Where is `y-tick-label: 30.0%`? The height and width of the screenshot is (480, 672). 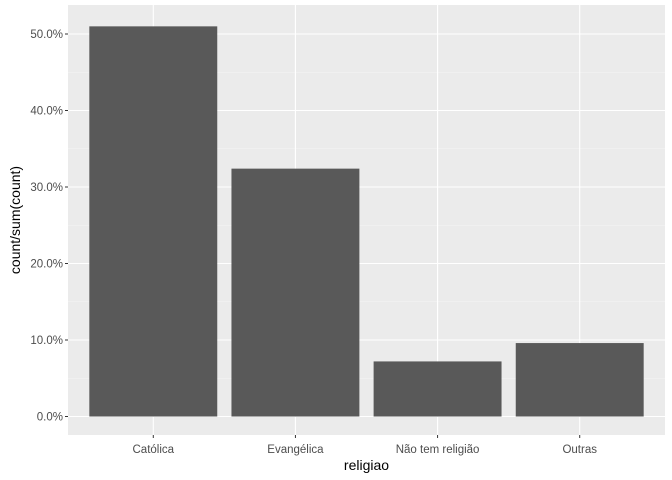
y-tick-label: 30.0% is located at coordinates (46, 188).